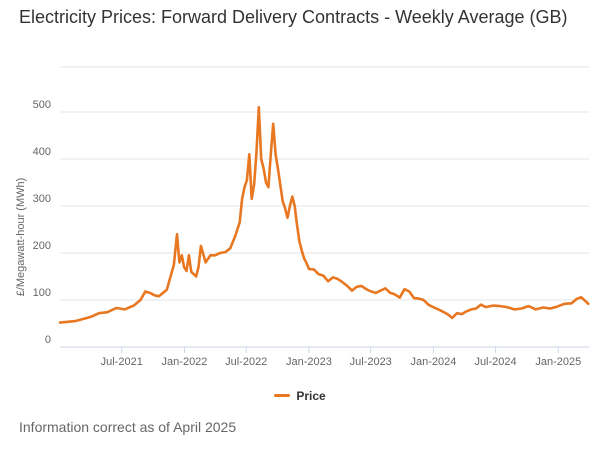 The width and height of the screenshot is (600, 462). I want to click on legend: Price, so click(300, 394).